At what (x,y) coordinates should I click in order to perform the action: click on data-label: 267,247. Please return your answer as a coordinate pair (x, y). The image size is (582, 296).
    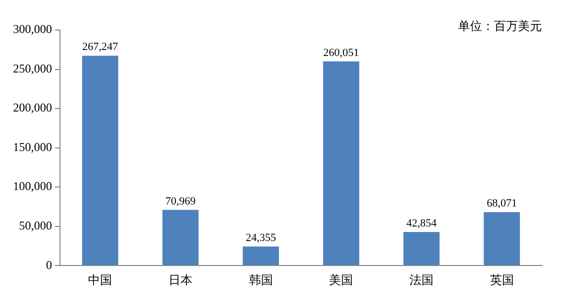
    Looking at the image, I should click on (100, 47).